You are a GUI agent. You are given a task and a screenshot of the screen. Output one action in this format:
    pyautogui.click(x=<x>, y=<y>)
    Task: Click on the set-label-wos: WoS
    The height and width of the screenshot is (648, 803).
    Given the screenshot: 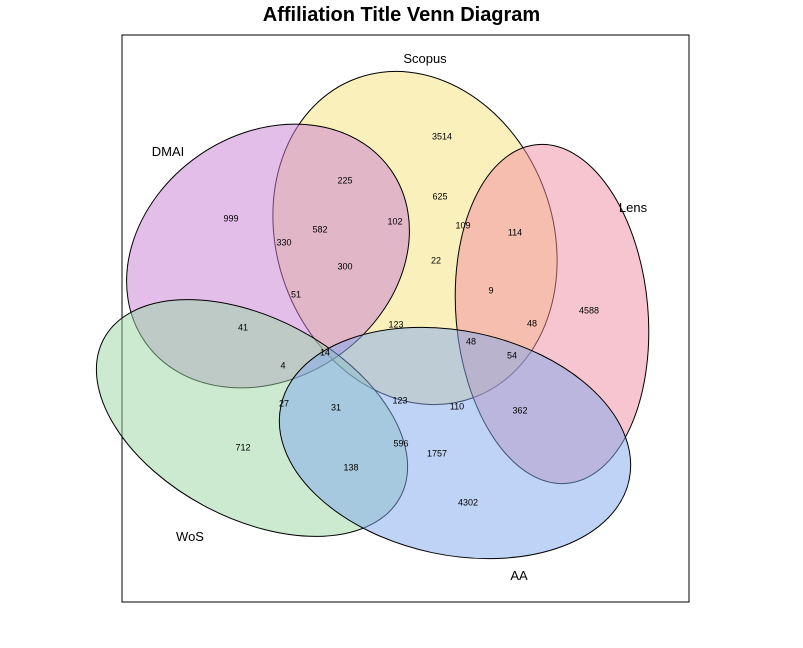 What is the action you would take?
    pyautogui.click(x=190, y=536)
    